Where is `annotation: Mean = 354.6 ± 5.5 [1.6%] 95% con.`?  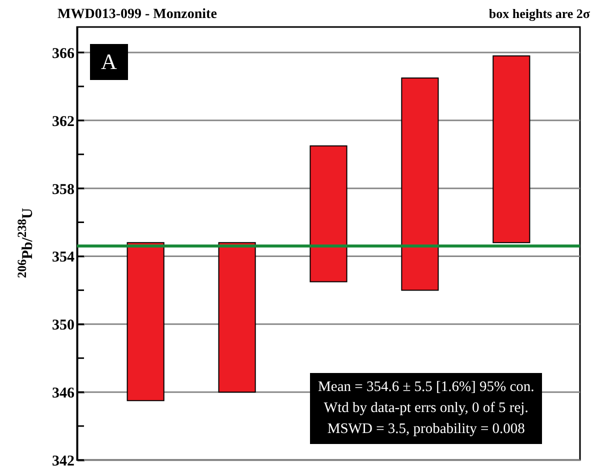 annotation: Mean = 354.6 ± 5.5 [1.6%] 95% con. is located at coordinates (426, 387).